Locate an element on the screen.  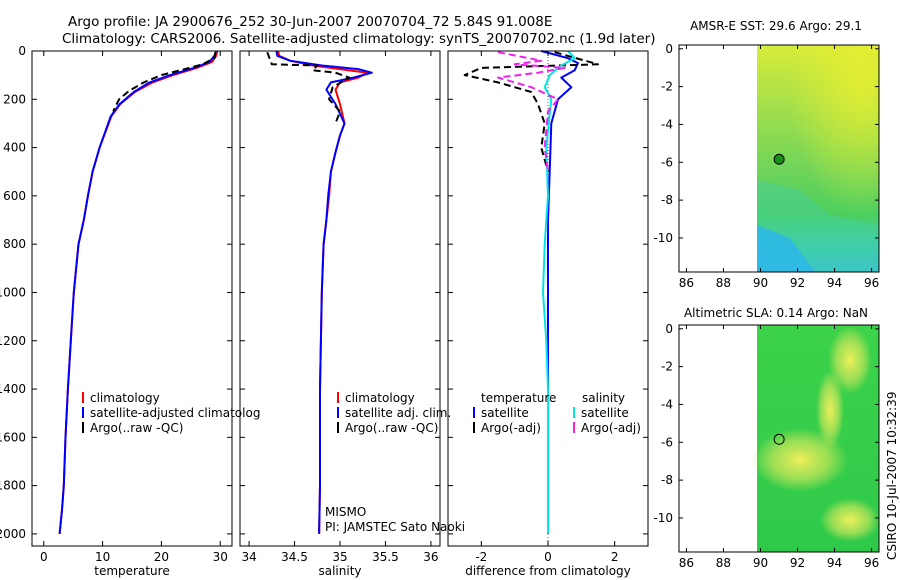
x-tick-label: 36 is located at coordinates (430, 557).